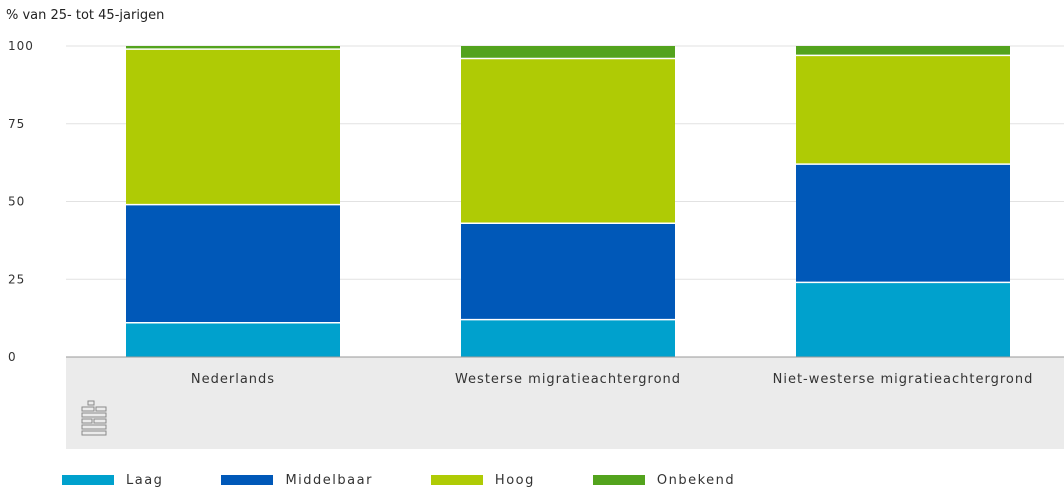 This screenshot has width=1064, height=489. I want to click on y-tick-label: 100, so click(21, 46).